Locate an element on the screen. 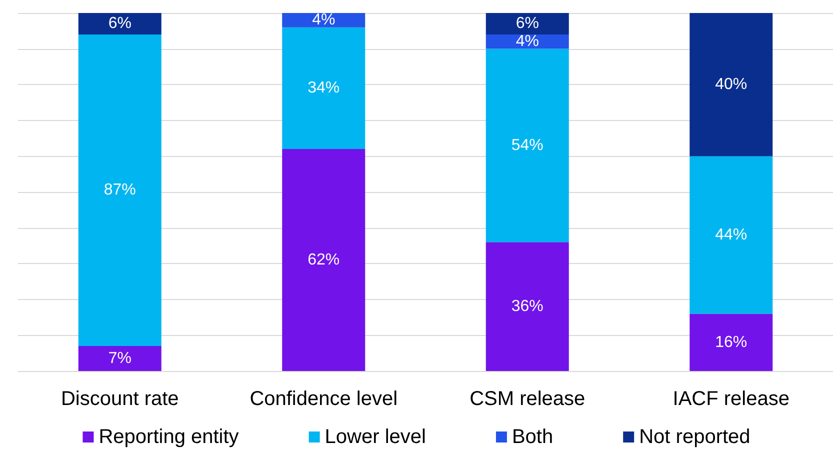  data-label: 16% is located at coordinates (731, 342).